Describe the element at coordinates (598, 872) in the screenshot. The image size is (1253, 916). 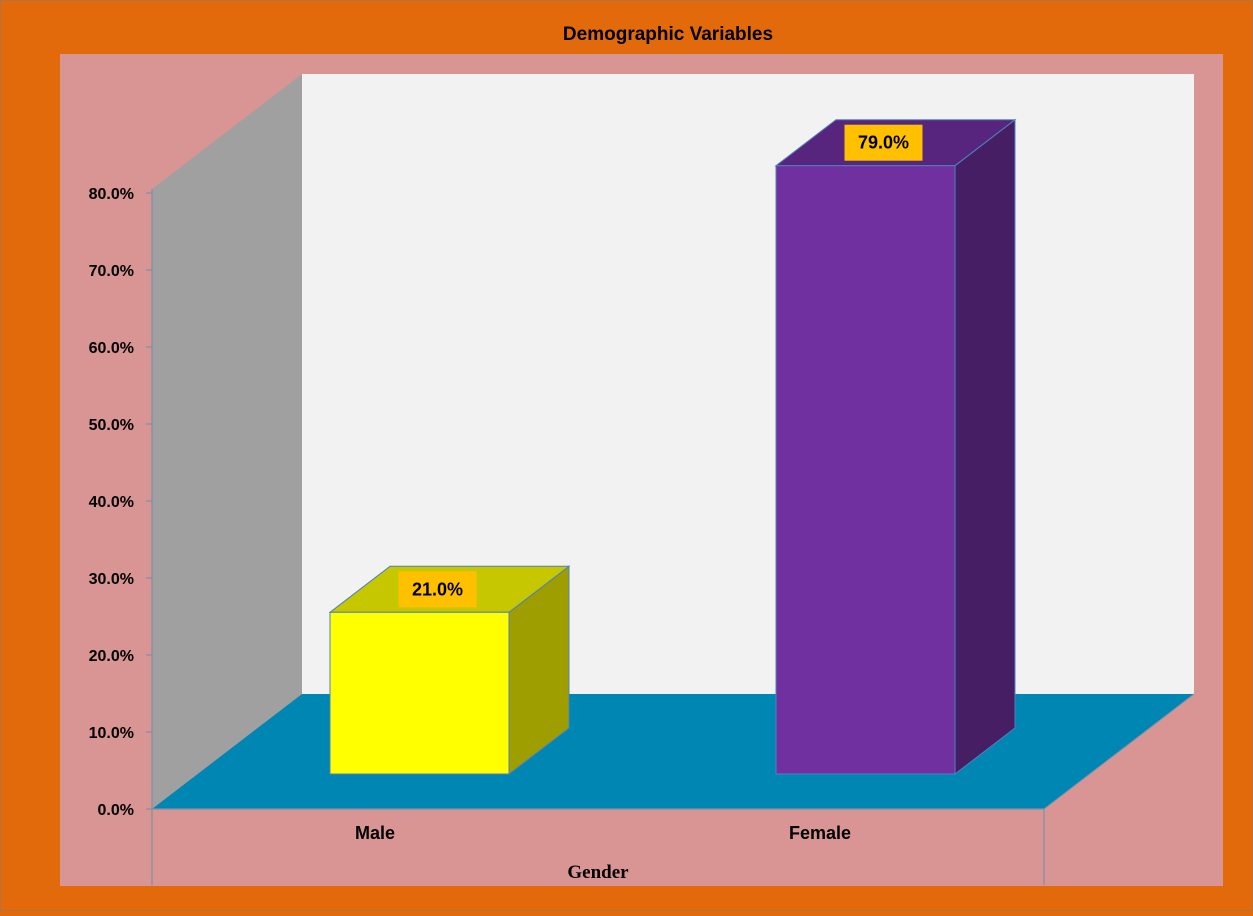
I see `x-axis-title: Gender` at that location.